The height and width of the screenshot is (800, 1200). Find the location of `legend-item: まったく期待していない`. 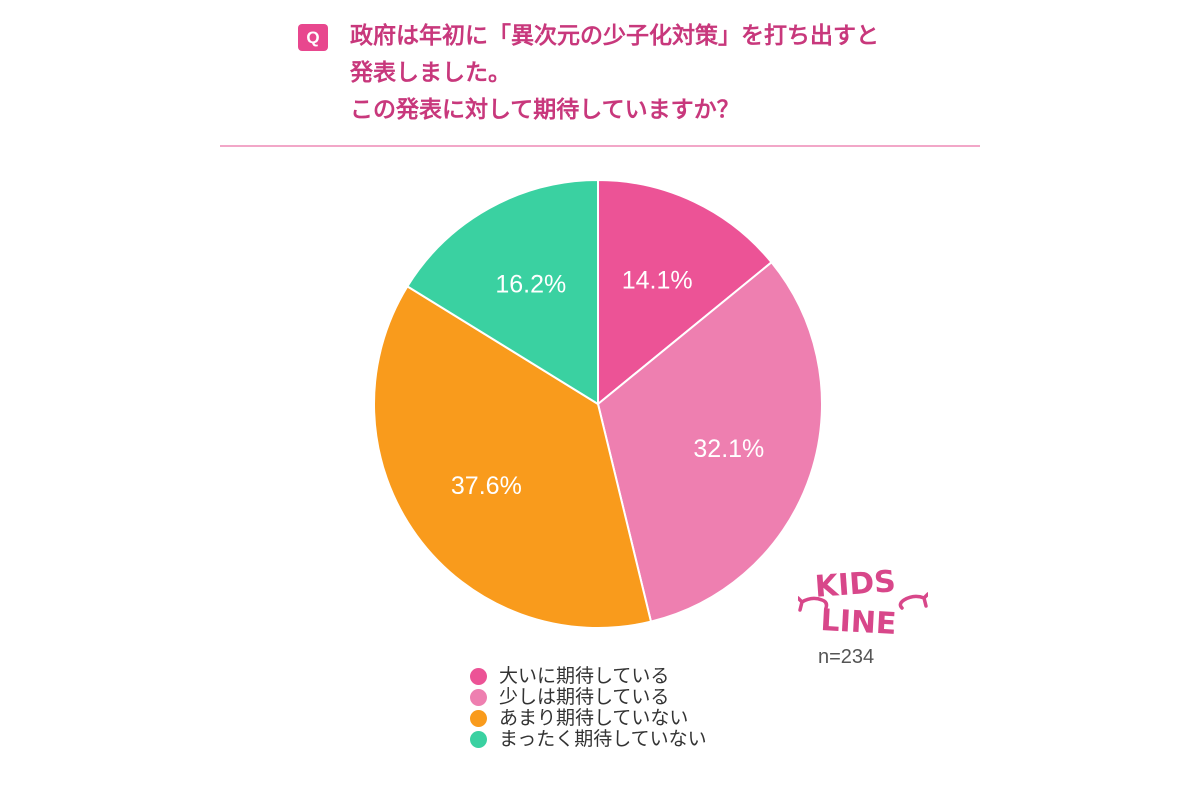

legend-item: まったく期待していない is located at coordinates (588, 739).